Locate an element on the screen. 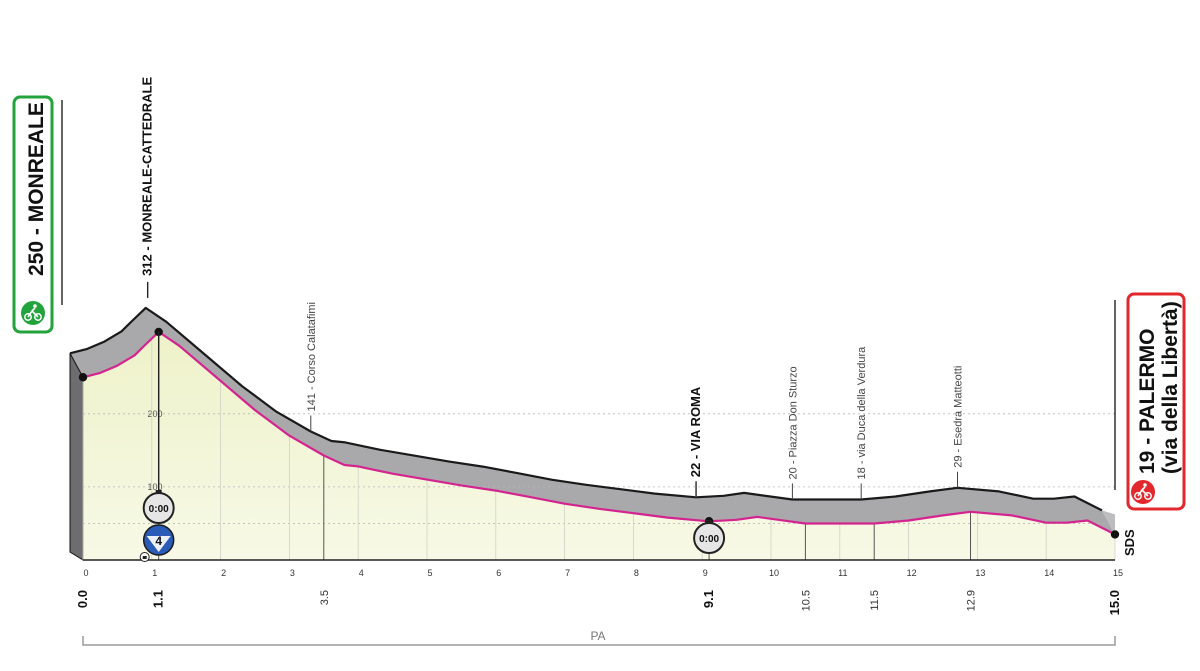 This screenshot has width=1200, height=671. key-distance-label: 15.0 is located at coordinates (1114, 602).